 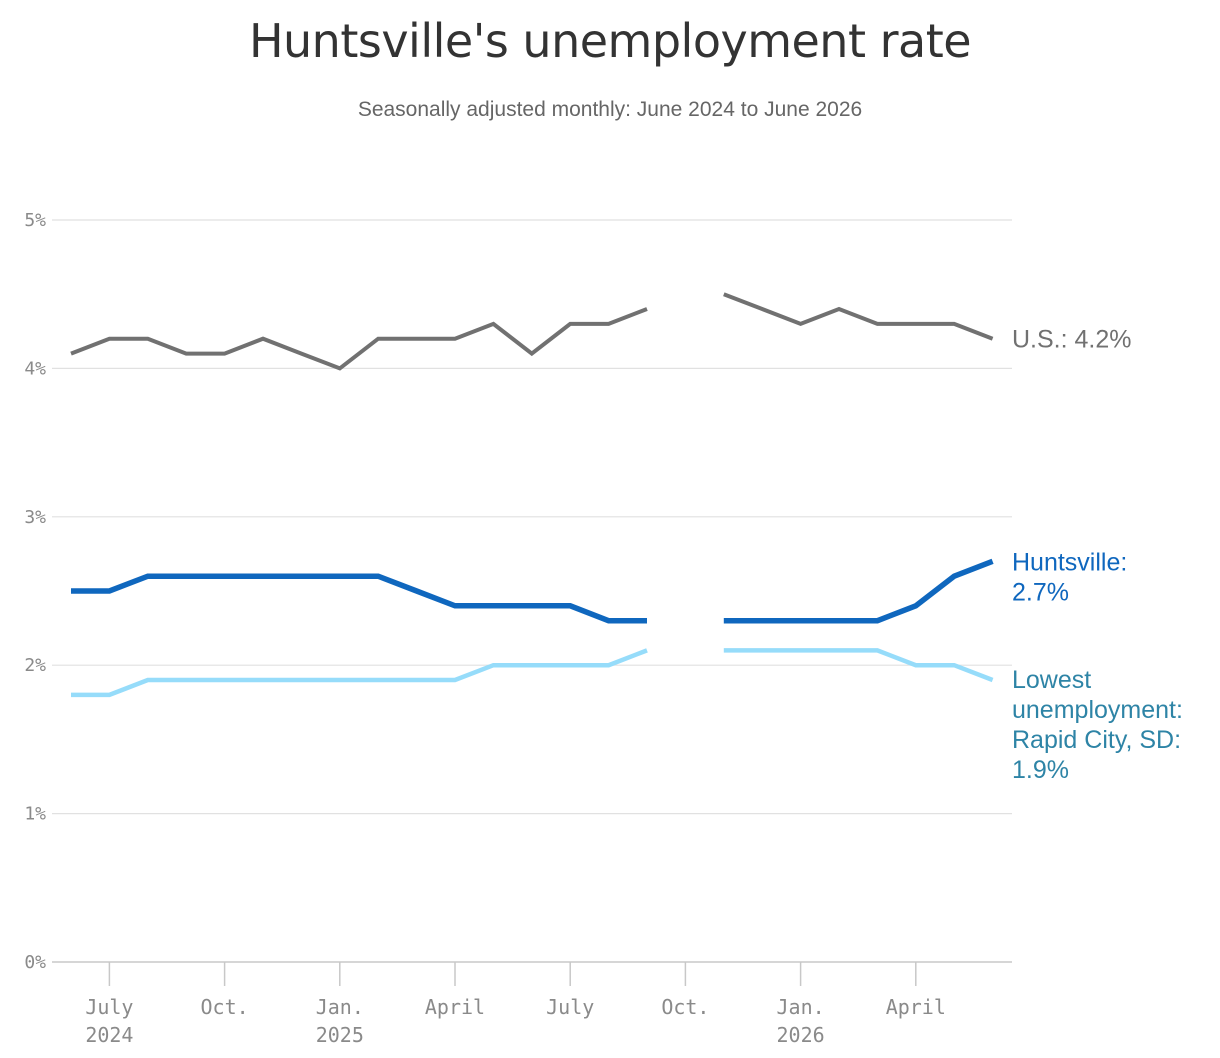 What do you see at coordinates (35, 665) in the screenshot?
I see `y-tick-label: 2%` at bounding box center [35, 665].